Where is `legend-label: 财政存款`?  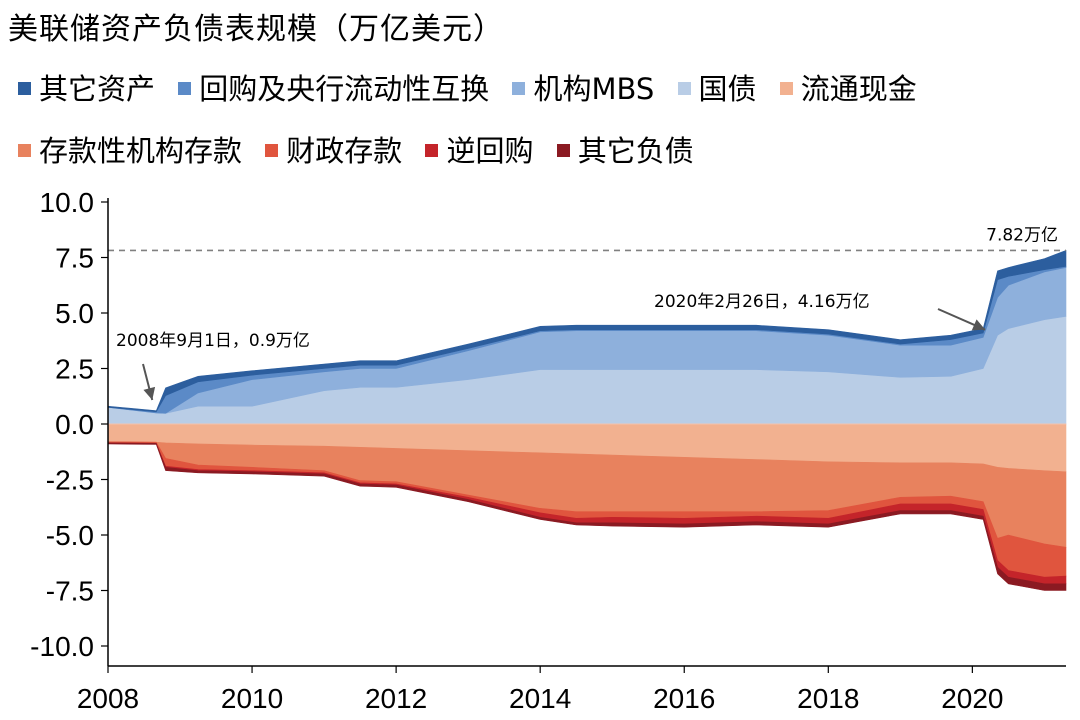
legend-label: 财政存款 is located at coordinates (344, 151).